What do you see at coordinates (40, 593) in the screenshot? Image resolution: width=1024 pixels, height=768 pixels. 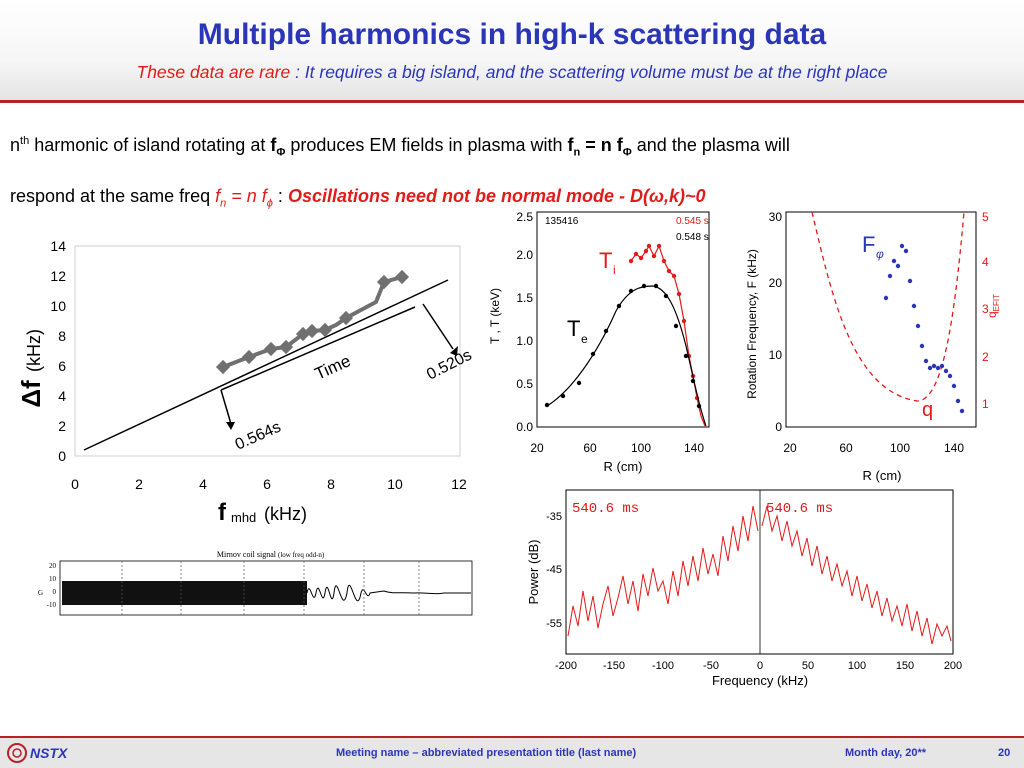 I see `mirnov-ylabel: G` at bounding box center [40, 593].